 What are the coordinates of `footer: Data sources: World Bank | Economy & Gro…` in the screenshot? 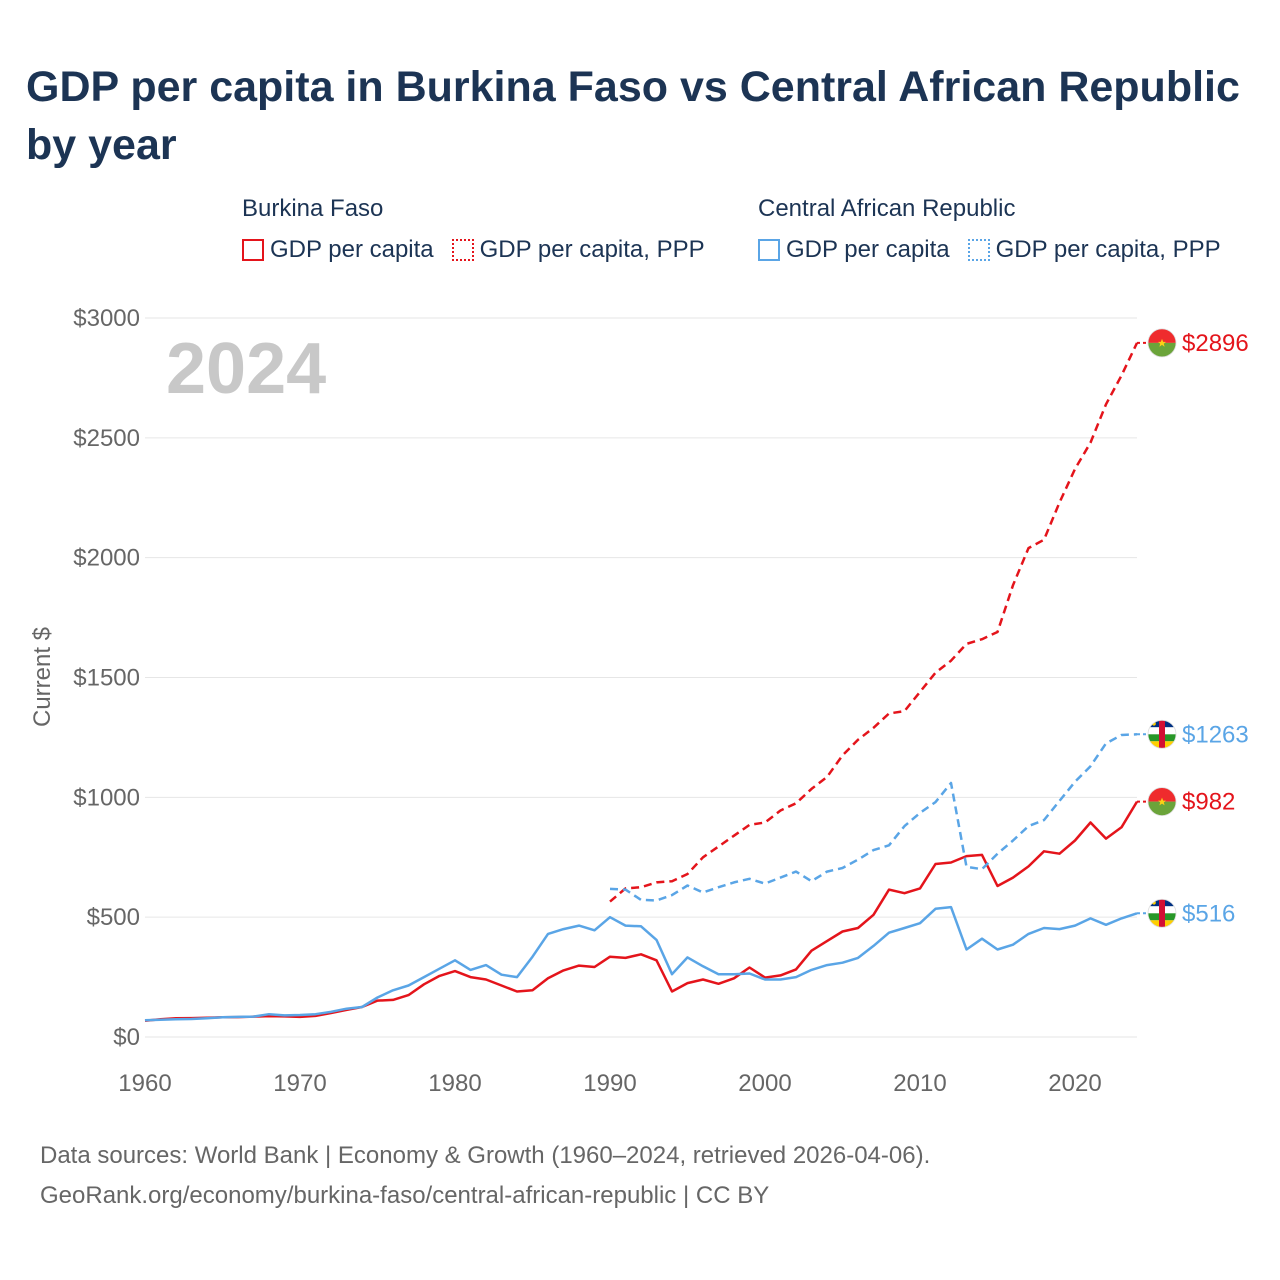 It's located at (485, 1176).